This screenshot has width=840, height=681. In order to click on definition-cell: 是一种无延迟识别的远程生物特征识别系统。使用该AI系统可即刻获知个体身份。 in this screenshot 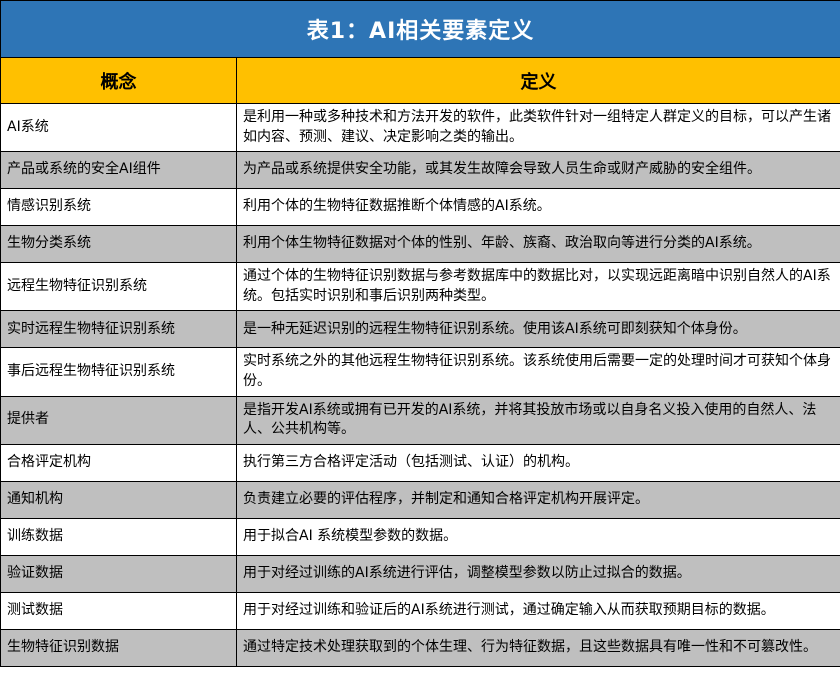, I will do `click(538, 329)`.